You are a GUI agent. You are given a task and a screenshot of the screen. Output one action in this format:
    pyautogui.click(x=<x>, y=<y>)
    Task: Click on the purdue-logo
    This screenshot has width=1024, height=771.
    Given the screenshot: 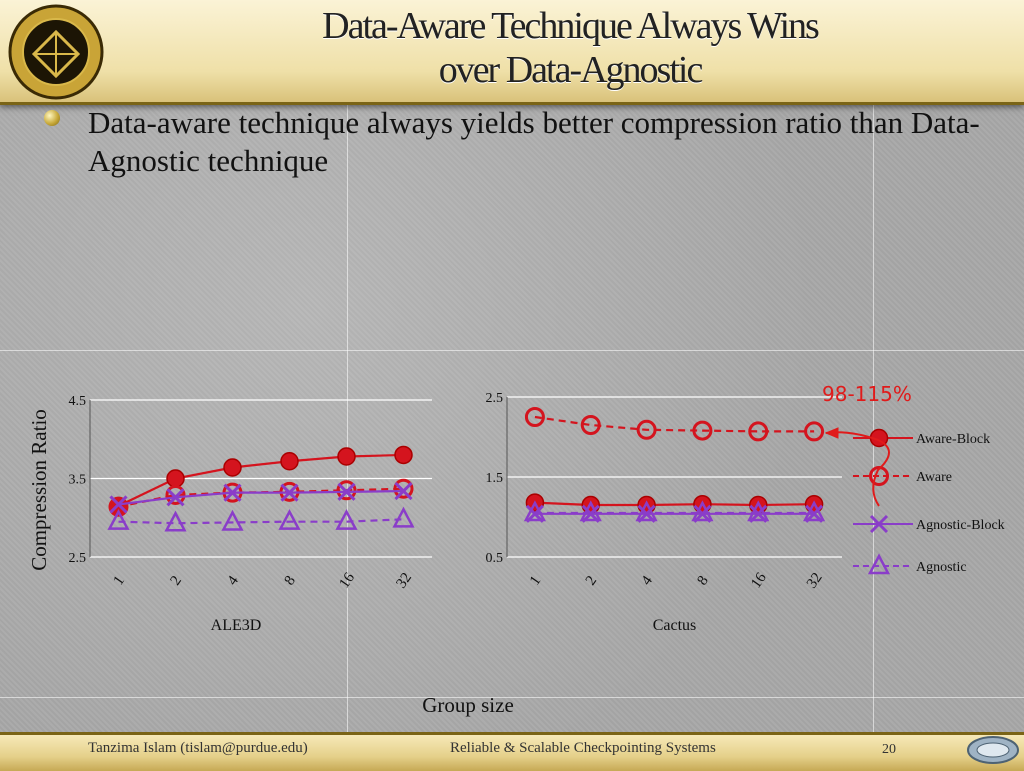 What is the action you would take?
    pyautogui.click(x=56, y=52)
    